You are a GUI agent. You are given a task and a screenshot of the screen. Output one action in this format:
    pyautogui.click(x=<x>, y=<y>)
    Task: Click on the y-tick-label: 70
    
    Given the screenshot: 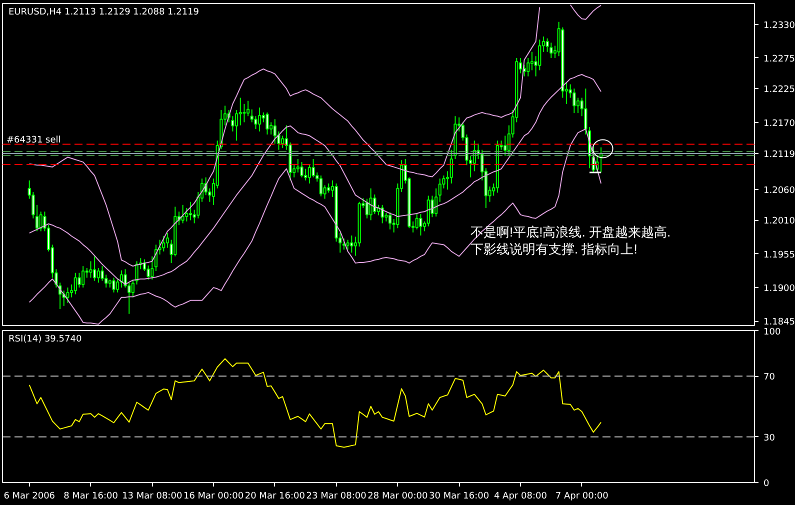 What is the action you would take?
    pyautogui.click(x=770, y=377)
    